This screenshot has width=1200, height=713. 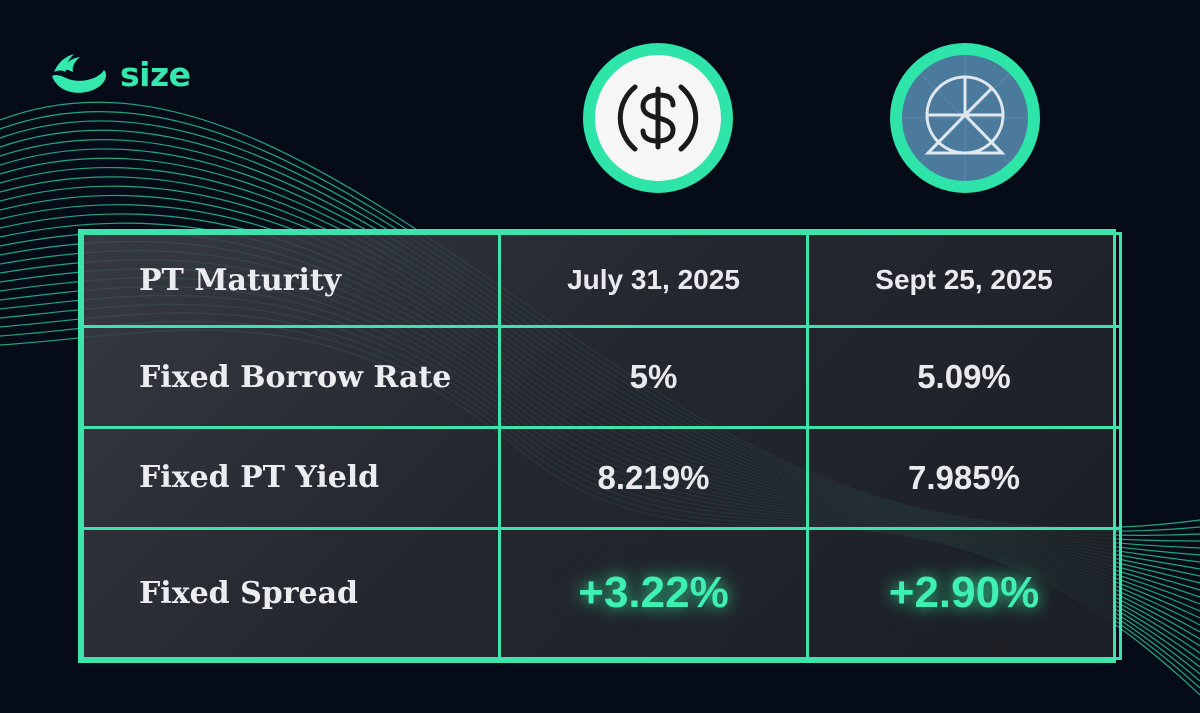 What do you see at coordinates (291, 478) in the screenshot?
I see `row-label: Fixed PT Yield` at bounding box center [291, 478].